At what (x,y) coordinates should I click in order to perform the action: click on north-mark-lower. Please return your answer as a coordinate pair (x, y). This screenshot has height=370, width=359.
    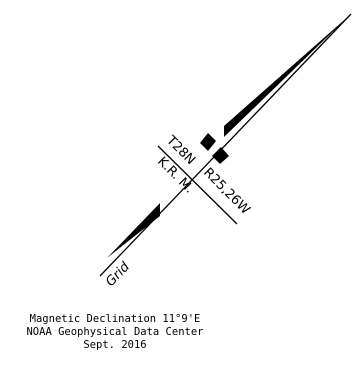
    Looking at the image, I should click on (220, 155).